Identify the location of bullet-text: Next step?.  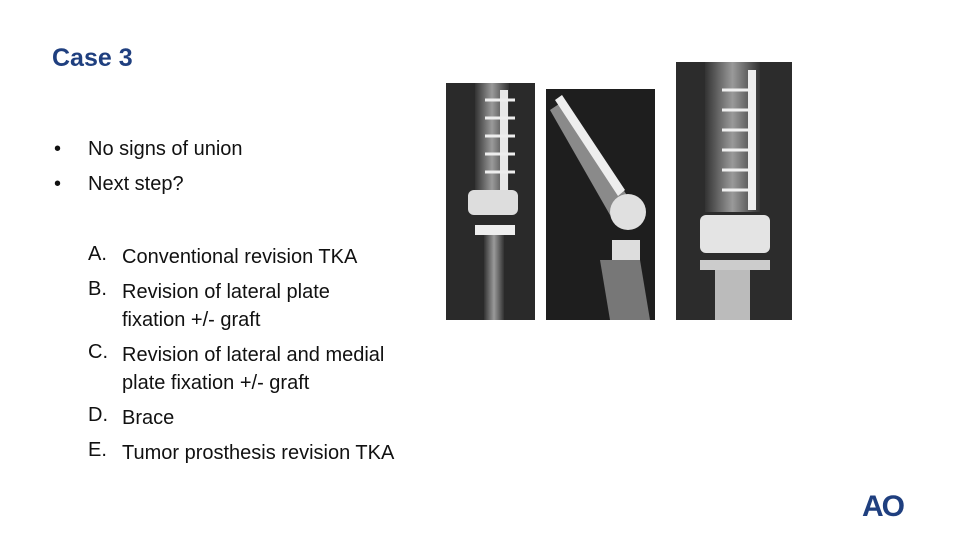
(136, 184).